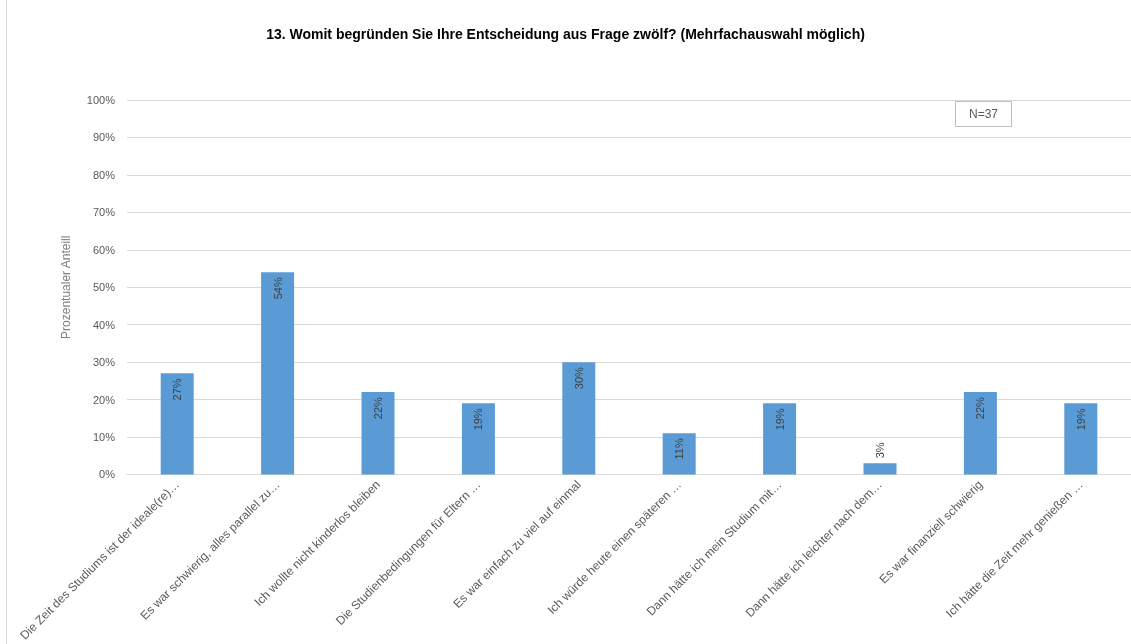 The width and height of the screenshot is (1131, 644). What do you see at coordinates (101, 100) in the screenshot?
I see `y-tick-label: 100%` at bounding box center [101, 100].